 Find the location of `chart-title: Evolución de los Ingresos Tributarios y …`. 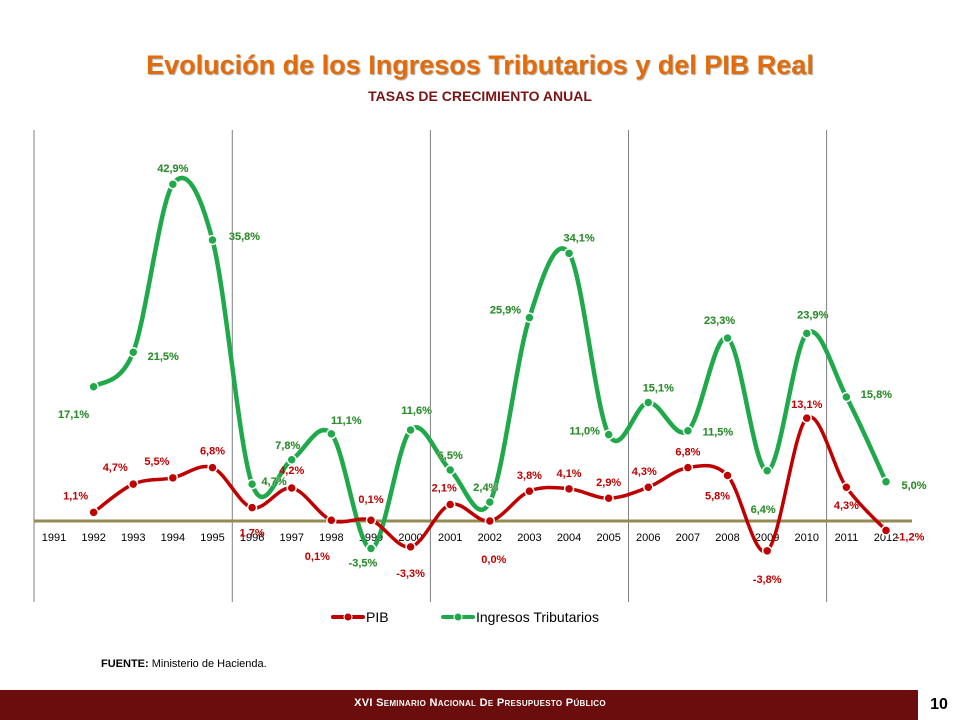

chart-title: Evolución de los Ingresos Tributarios y … is located at coordinates (480, 65).